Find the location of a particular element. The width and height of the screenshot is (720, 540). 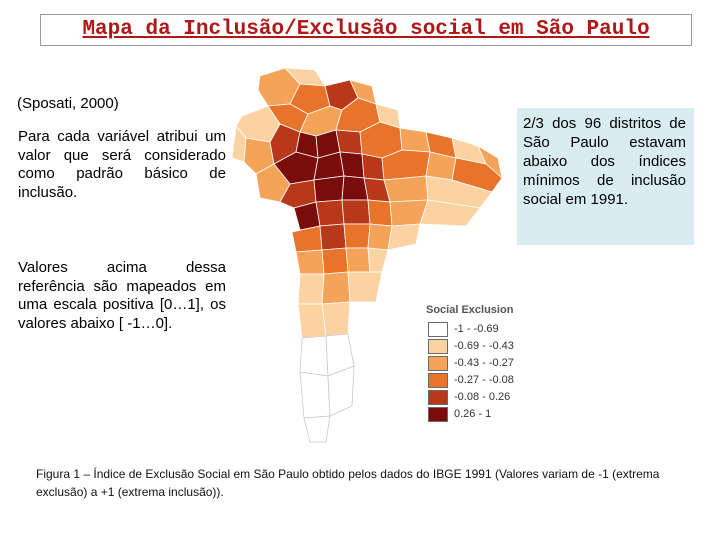

legend-item: -0.27 - -0.08 is located at coordinates (490, 381).